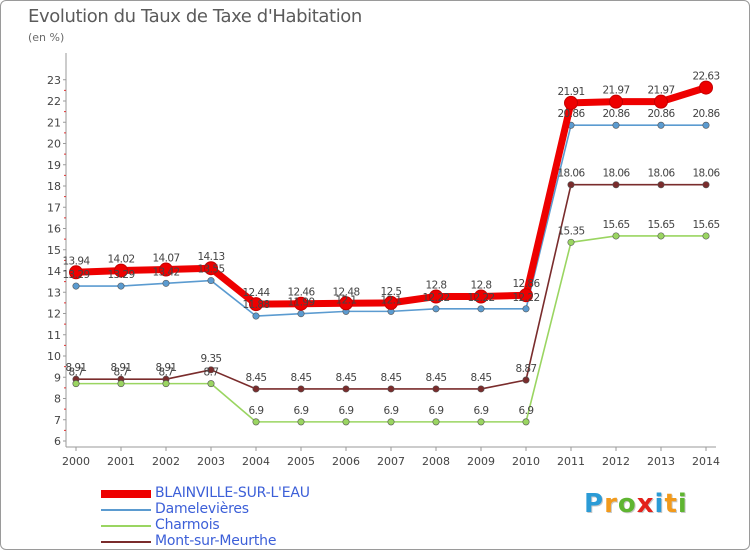  I want to click on legend-label-mont-sur-meurthe: Mont-sur-Meurthe, so click(216, 541).